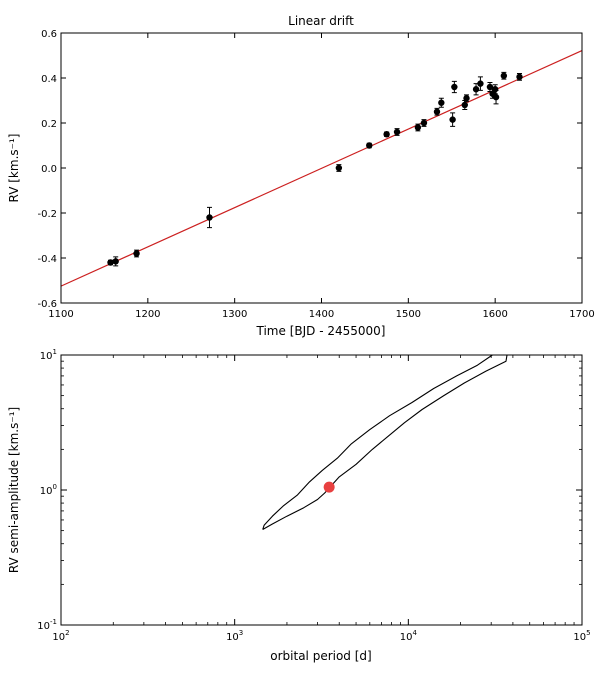 This screenshot has height=675, width=600. What do you see at coordinates (48, 490) in the screenshot?
I see `bottom-y-tick-label: 10⁰` at bounding box center [48, 490].